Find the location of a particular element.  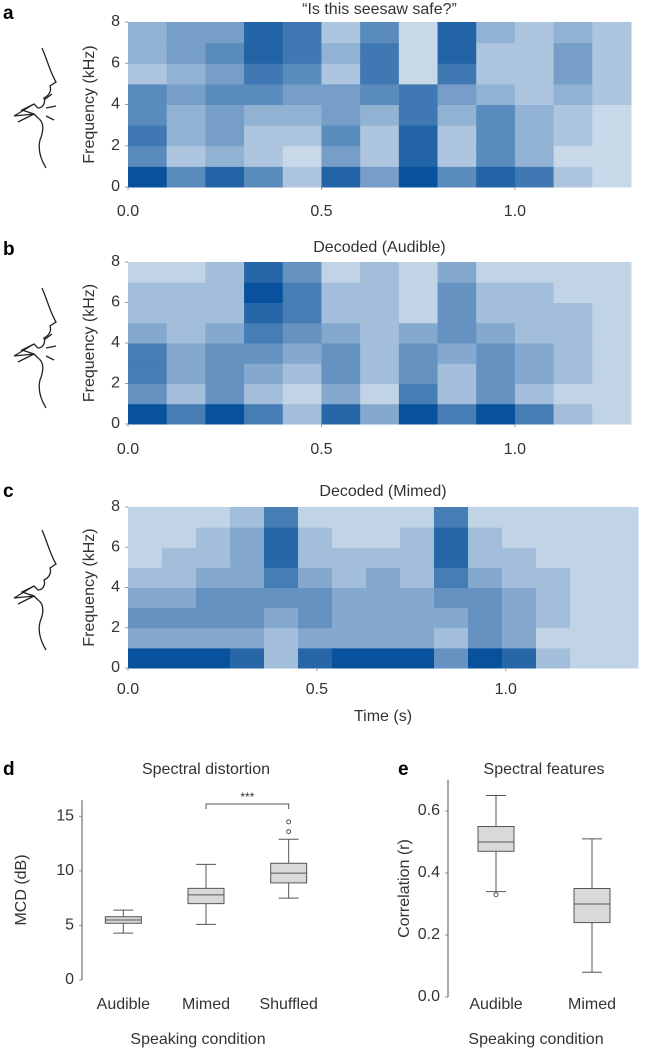

y-tick-label: 0.6 is located at coordinates (429, 810).